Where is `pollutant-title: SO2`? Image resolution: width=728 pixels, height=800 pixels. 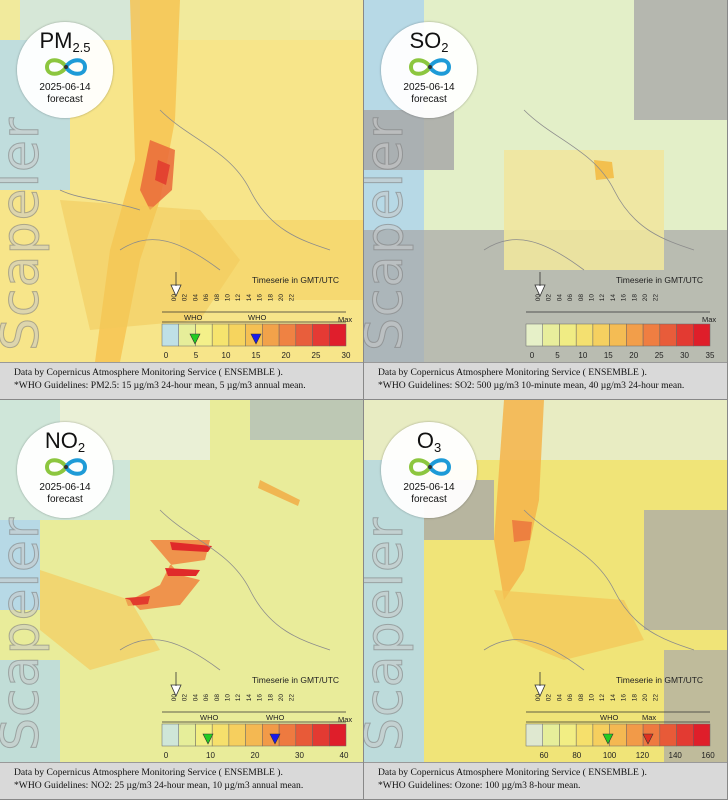
pollutant-title: SO2 is located at coordinates (429, 41).